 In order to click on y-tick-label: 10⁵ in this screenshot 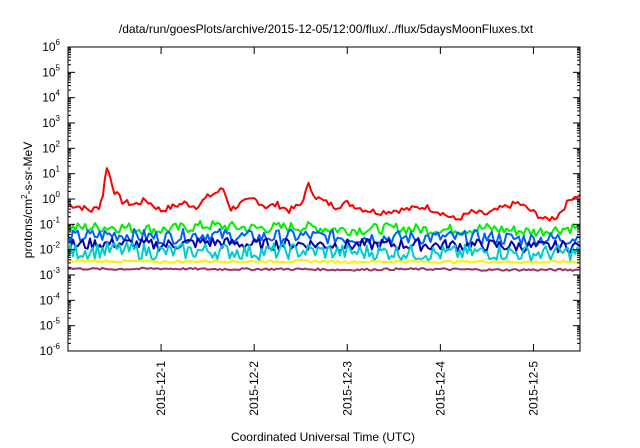, I will do `click(51, 71)`.